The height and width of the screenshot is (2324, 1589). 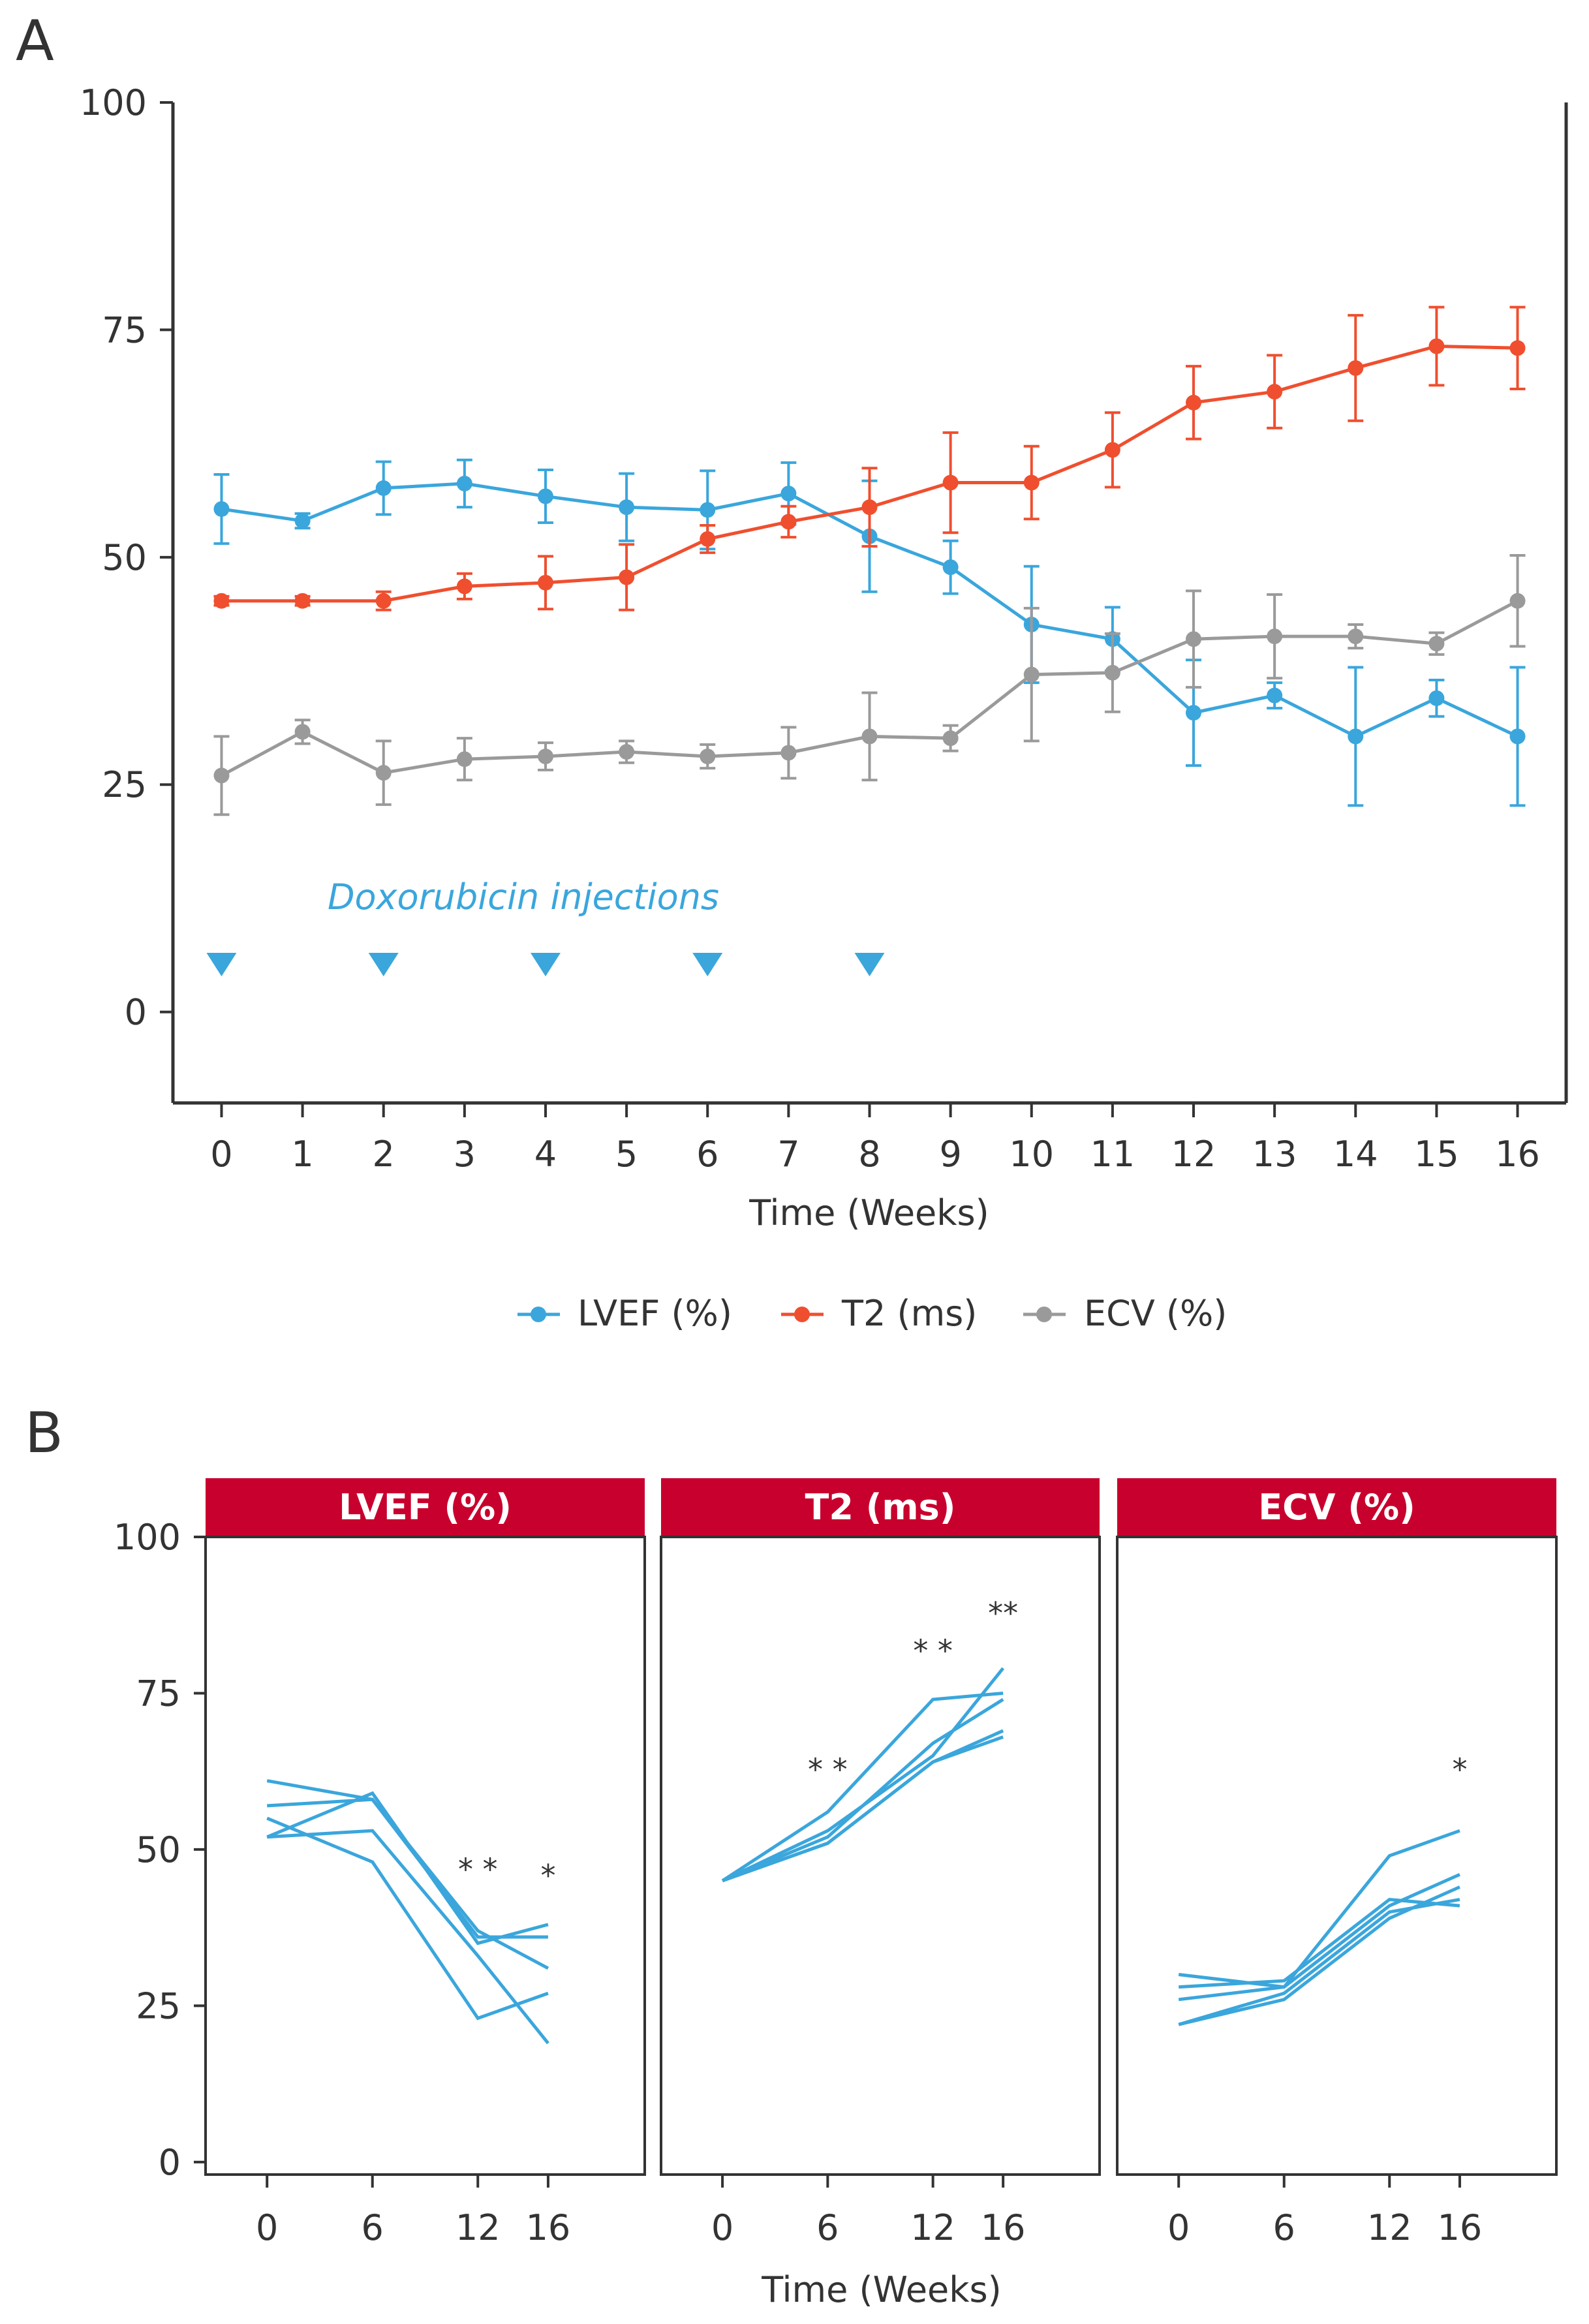 What do you see at coordinates (950, 1154) in the screenshot?
I see `panel-a-x-tick-label: 9` at bounding box center [950, 1154].